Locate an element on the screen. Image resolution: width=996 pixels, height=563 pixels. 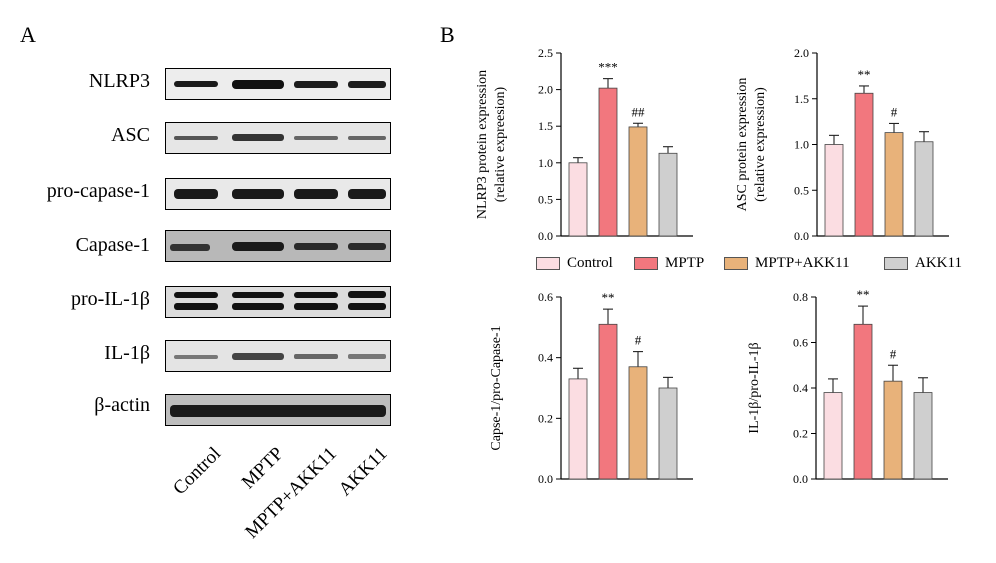
blot-label: pro-capase-1 is located at coordinates (98, 191).